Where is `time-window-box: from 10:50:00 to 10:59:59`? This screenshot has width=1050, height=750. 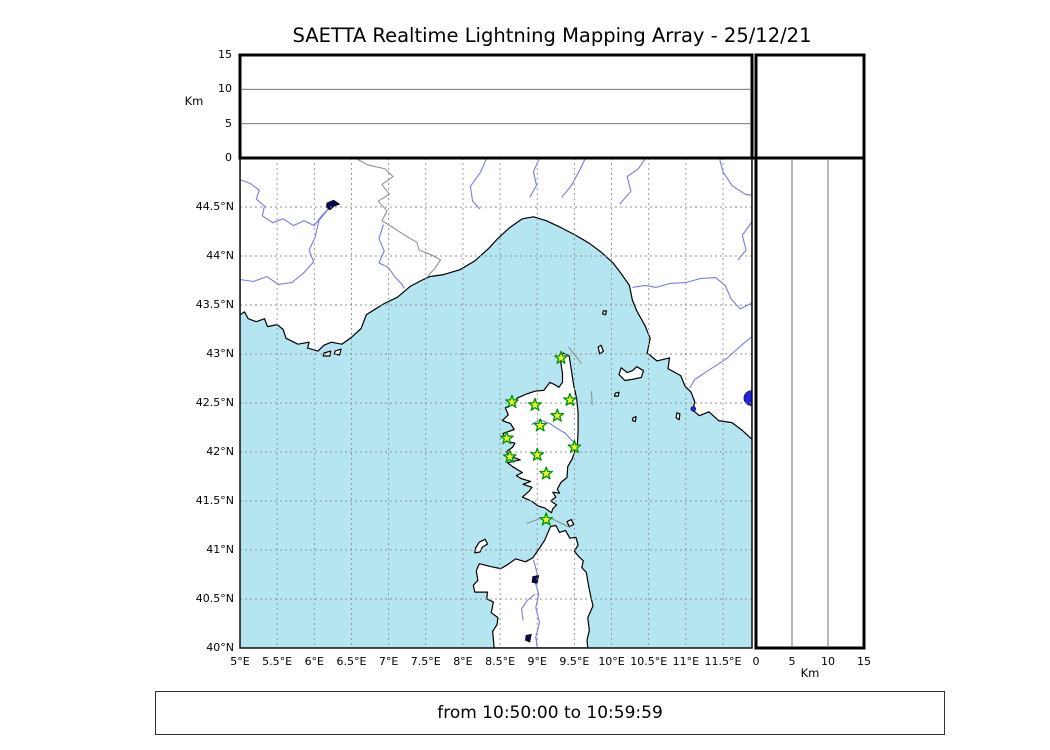
time-window-box: from 10:50:00 to 10:59:59 is located at coordinates (550, 713).